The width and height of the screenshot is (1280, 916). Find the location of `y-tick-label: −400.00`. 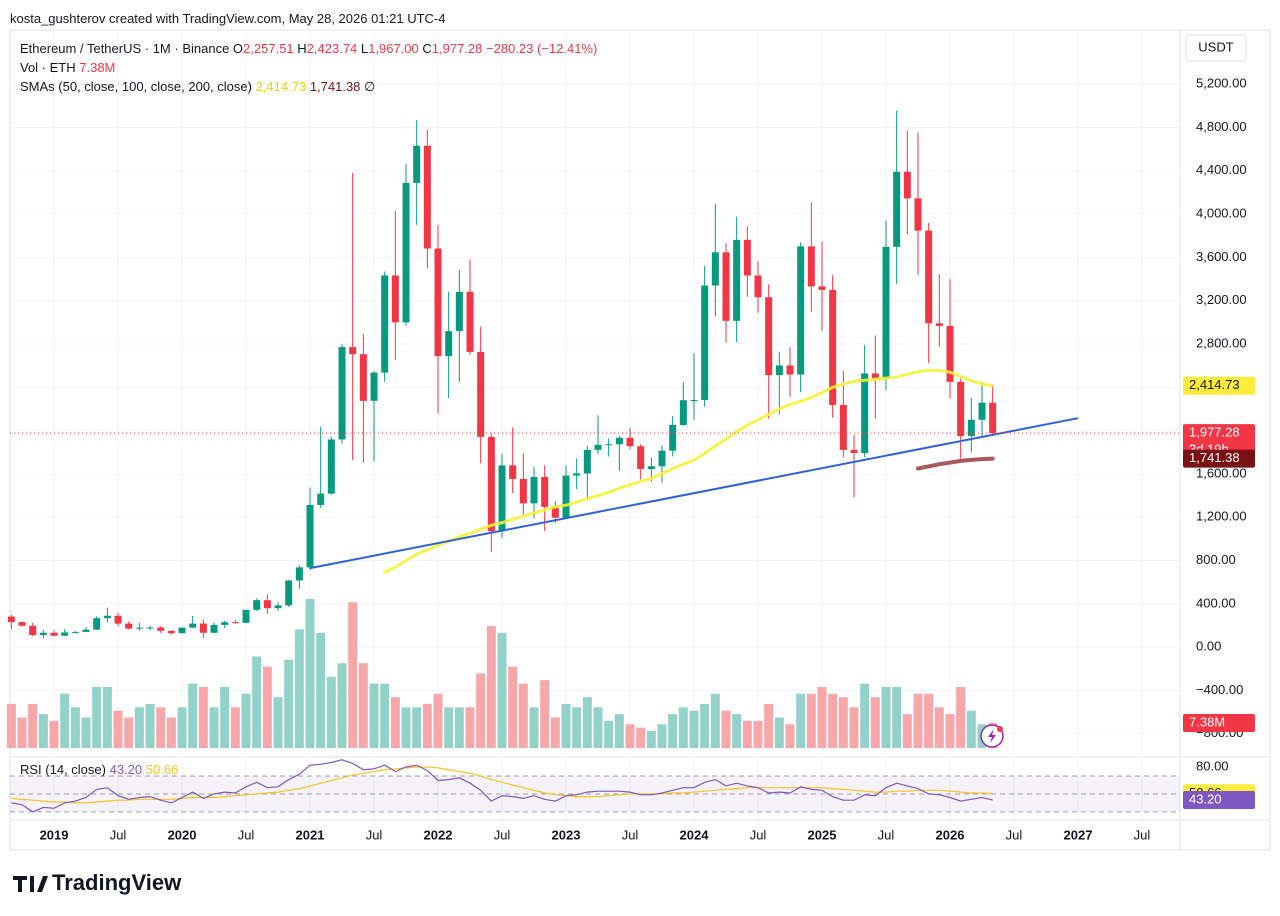

y-tick-label: −400.00 is located at coordinates (1219, 689).